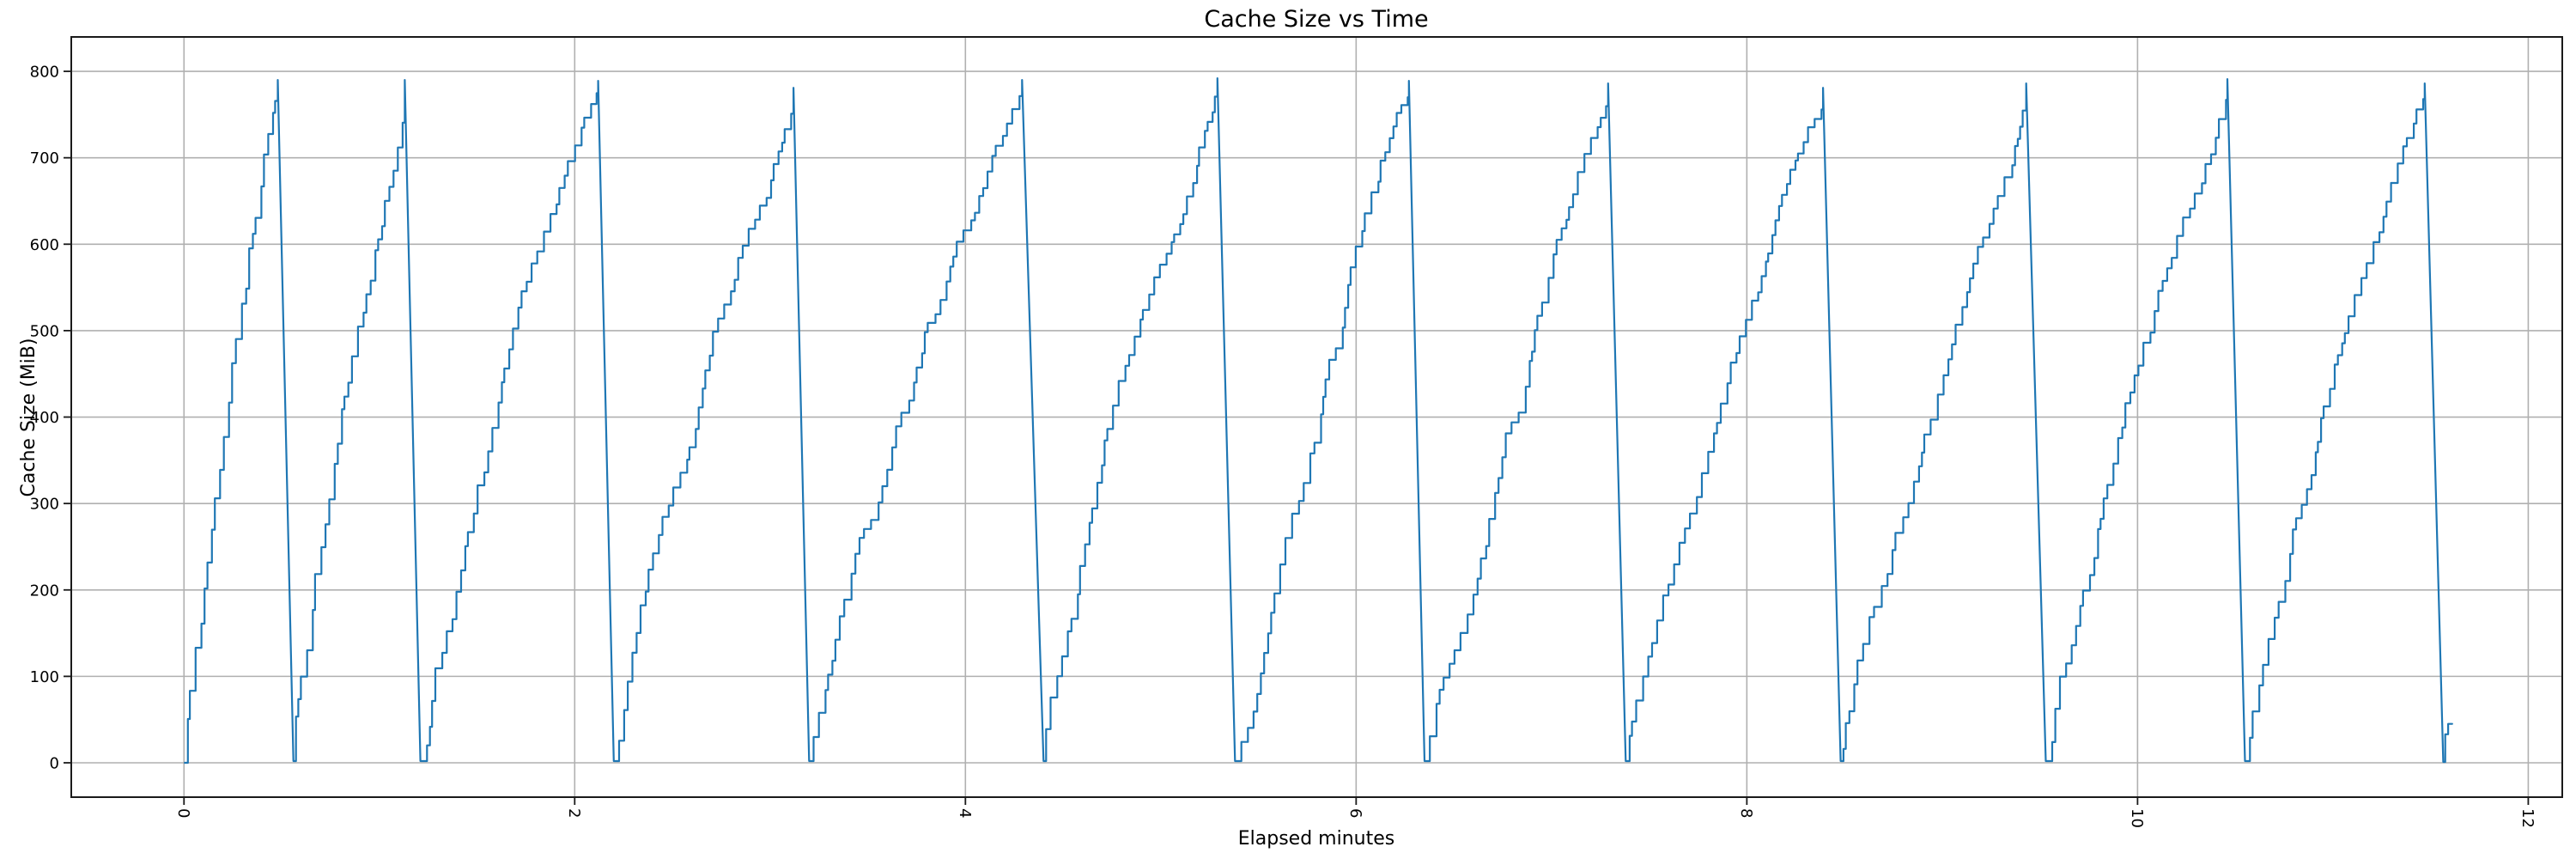  I want to click on y-tick-label: 800, so click(44, 73).